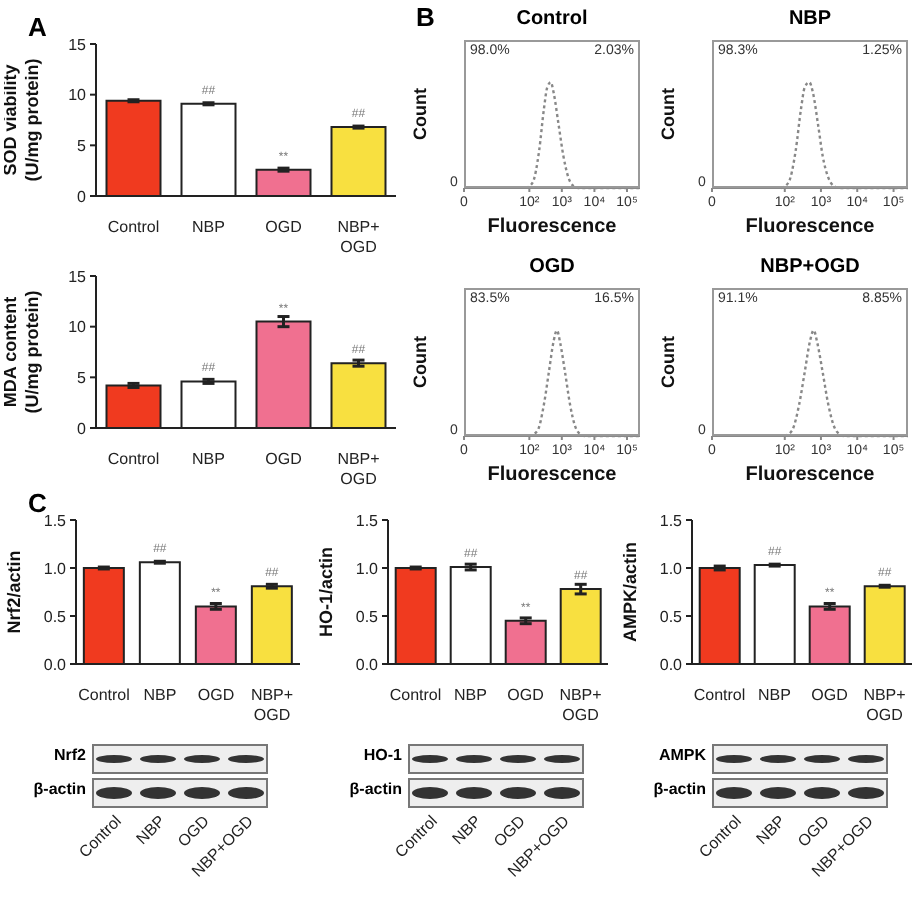 The height and width of the screenshot is (898, 924). Describe the element at coordinates (425, 17) in the screenshot. I see `text: B` at that location.